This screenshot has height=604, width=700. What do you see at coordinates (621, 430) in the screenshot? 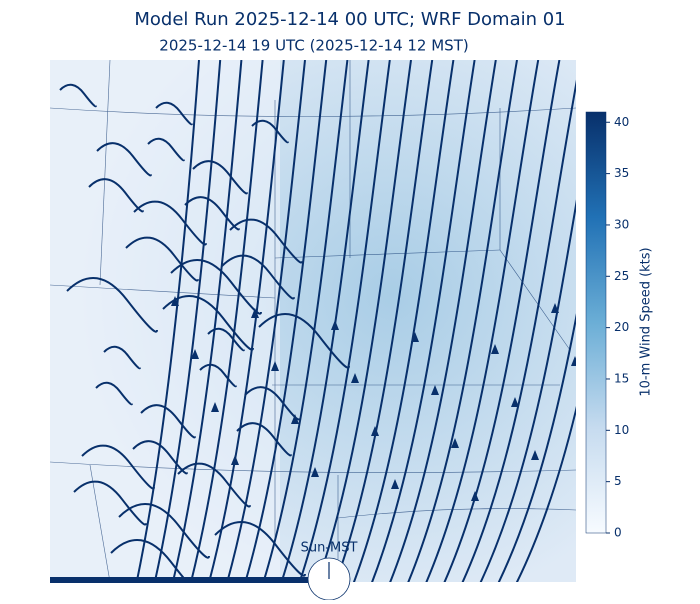
I see `colorbar-tick-label: 10` at bounding box center [621, 430].